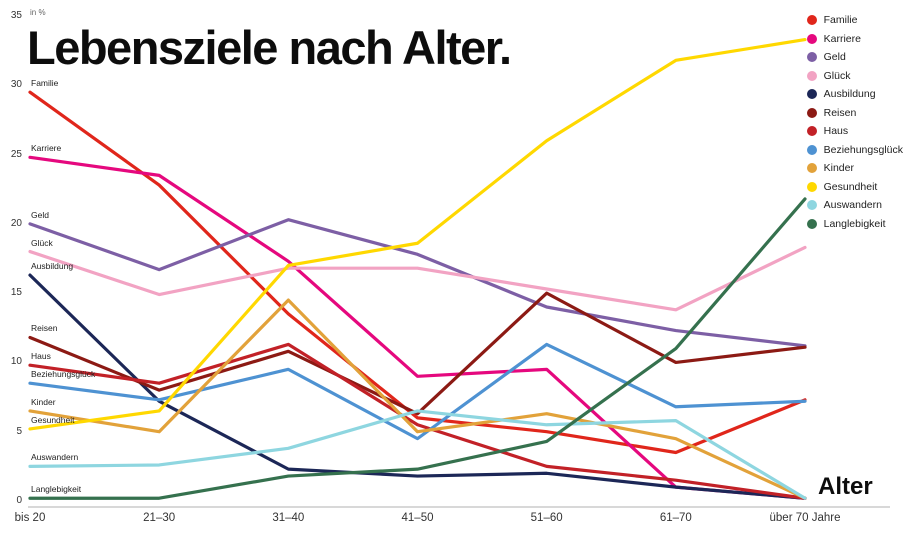  I want to click on legend-item-langlebigkeit: Langlebigkeit, so click(854, 223).